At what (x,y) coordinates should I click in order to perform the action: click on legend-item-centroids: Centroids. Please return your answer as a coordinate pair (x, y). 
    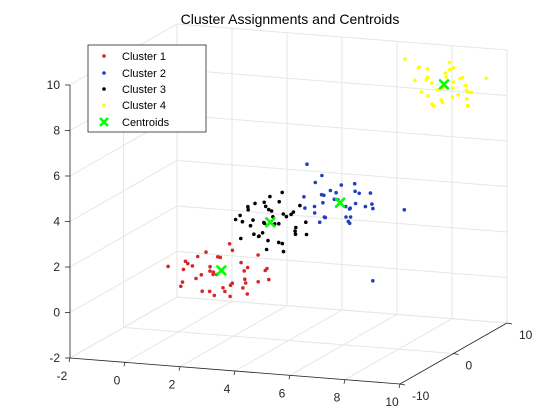
    Looking at the image, I should click on (134, 123).